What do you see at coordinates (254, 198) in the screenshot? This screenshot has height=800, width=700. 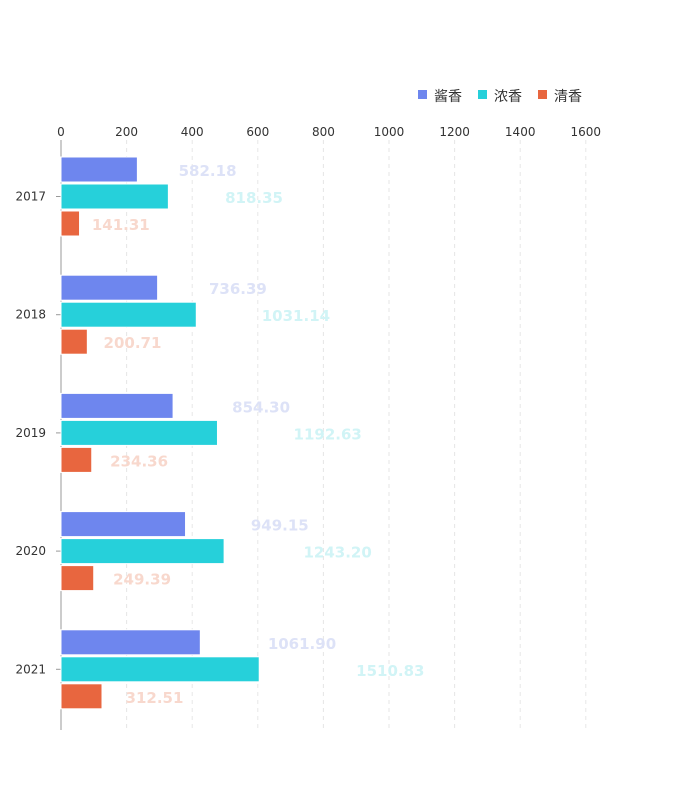 I see `data-label: 818.35` at bounding box center [254, 198].